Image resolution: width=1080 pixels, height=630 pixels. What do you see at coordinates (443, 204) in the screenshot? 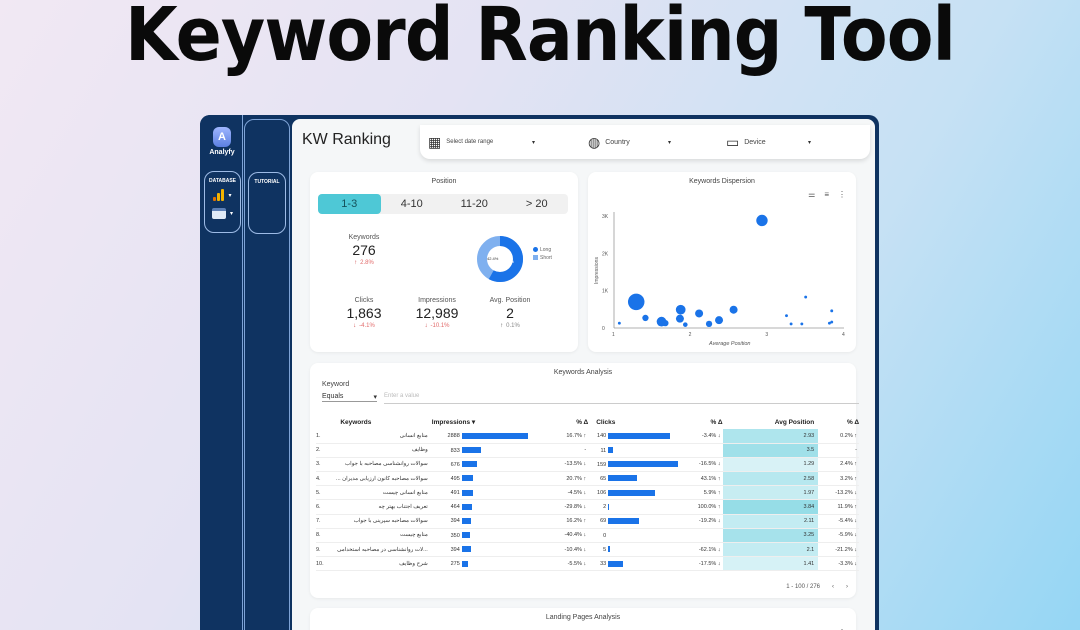
I see `position-tabs: 1-3 4-10 11-20 > 20` at bounding box center [443, 204].